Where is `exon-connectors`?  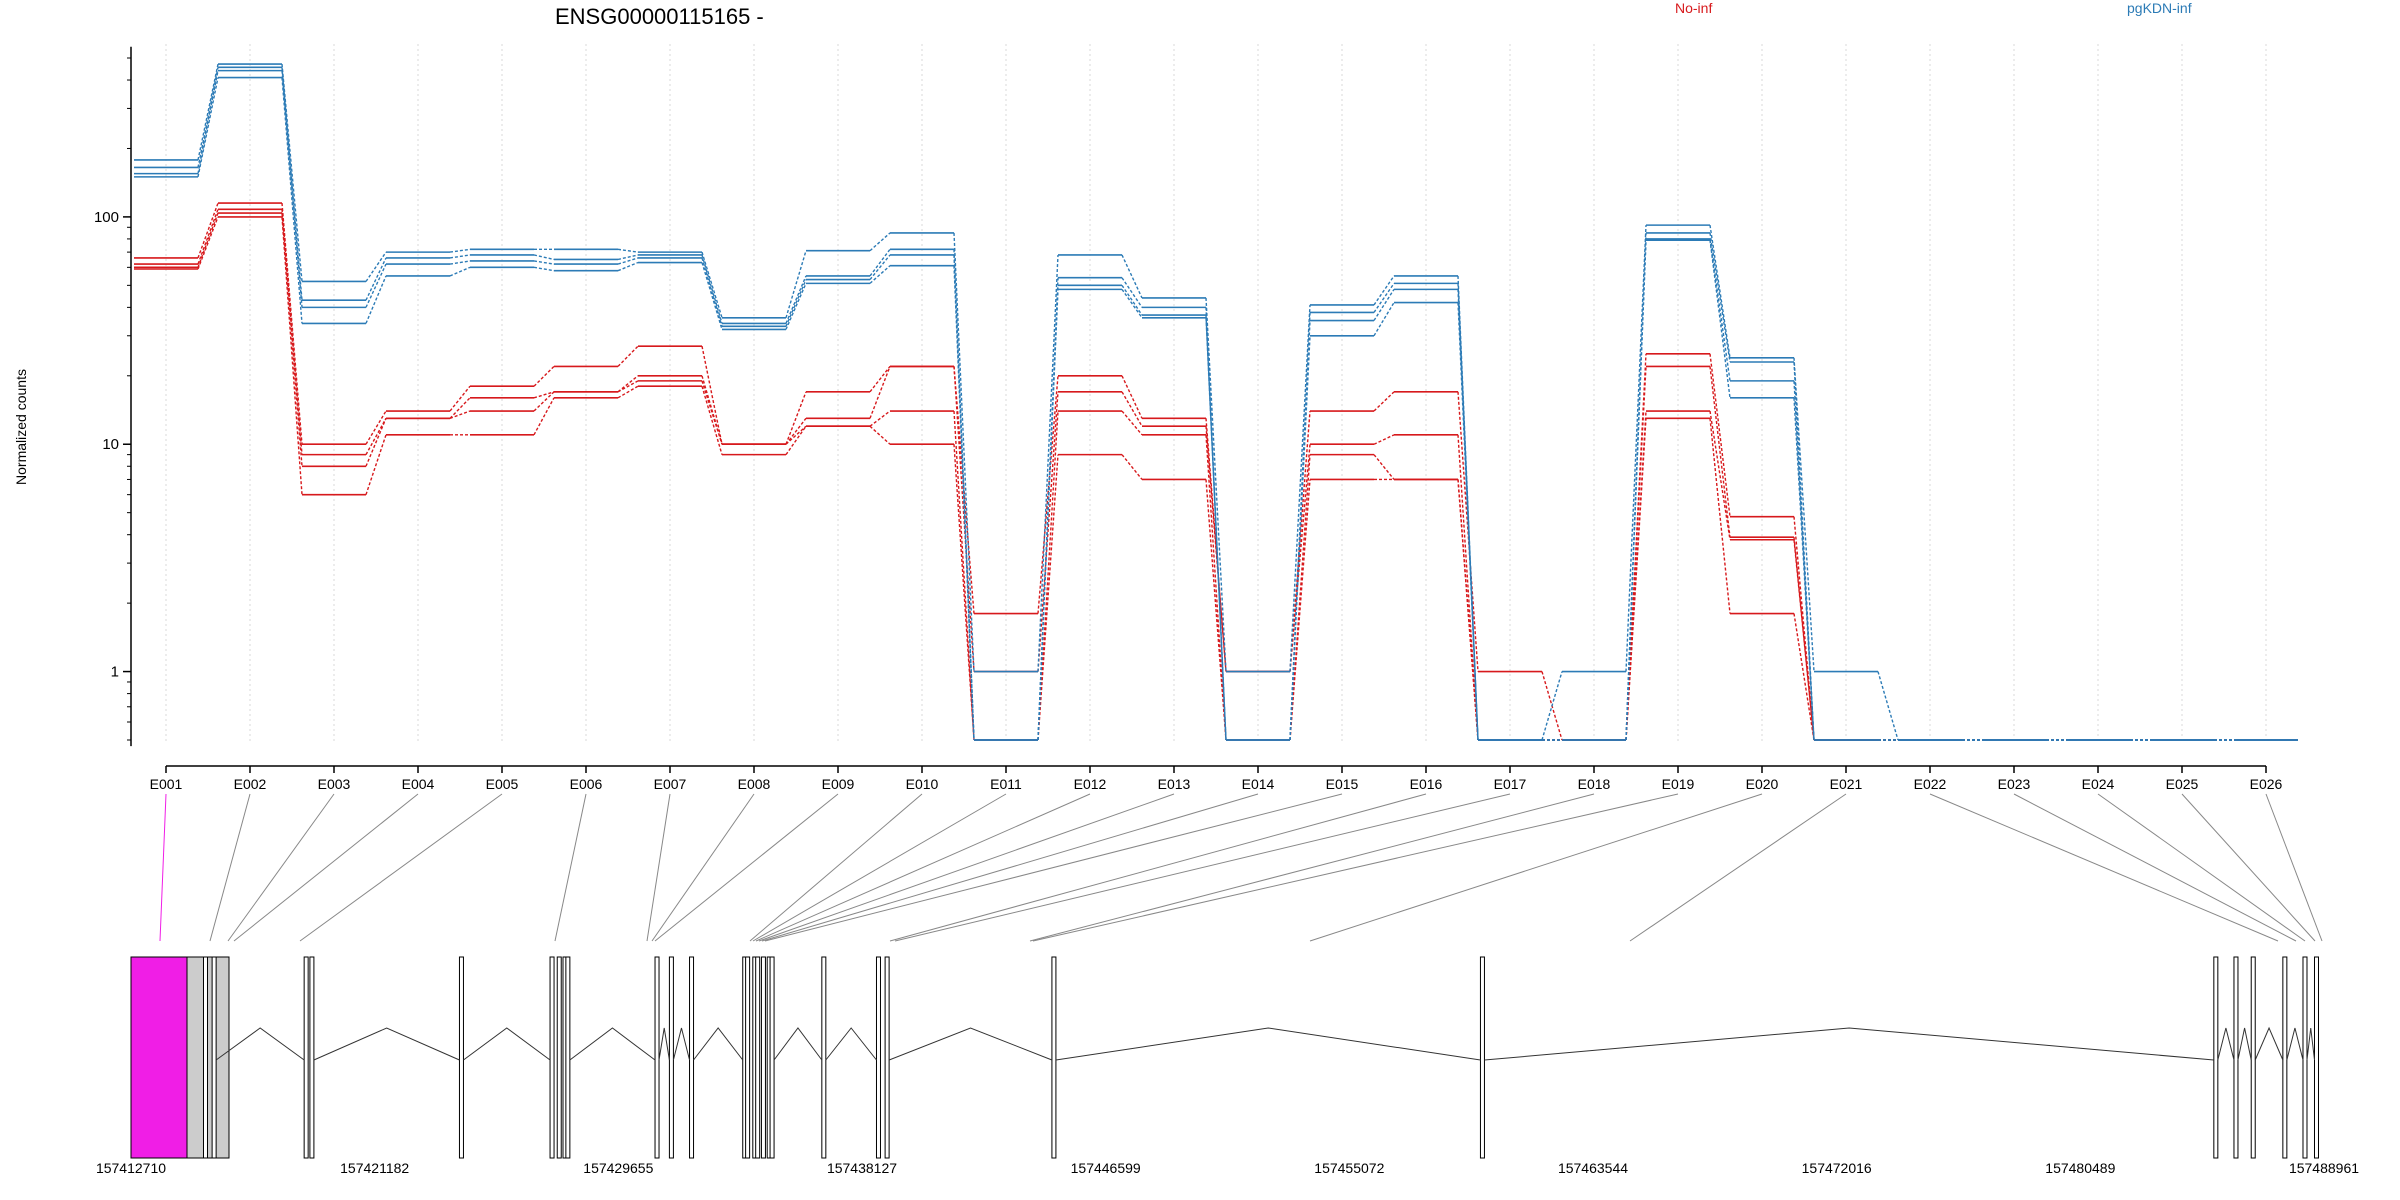
exon-connectors is located at coordinates (1241, 867).